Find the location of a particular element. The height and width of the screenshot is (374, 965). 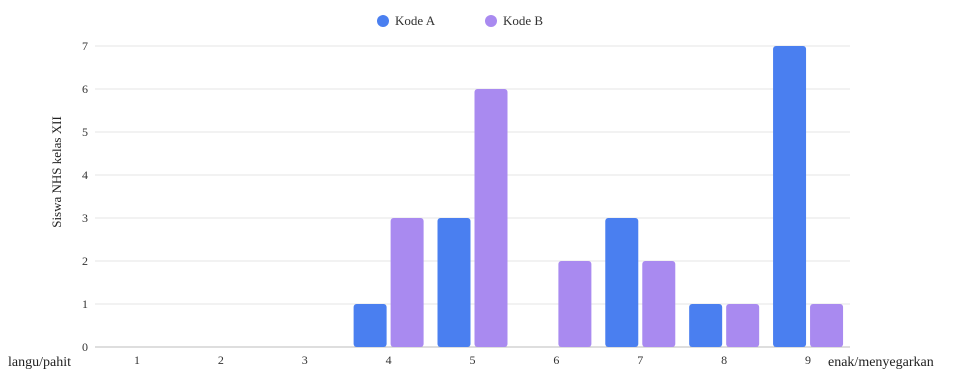

x-tick-label: 8 is located at coordinates (724, 360).